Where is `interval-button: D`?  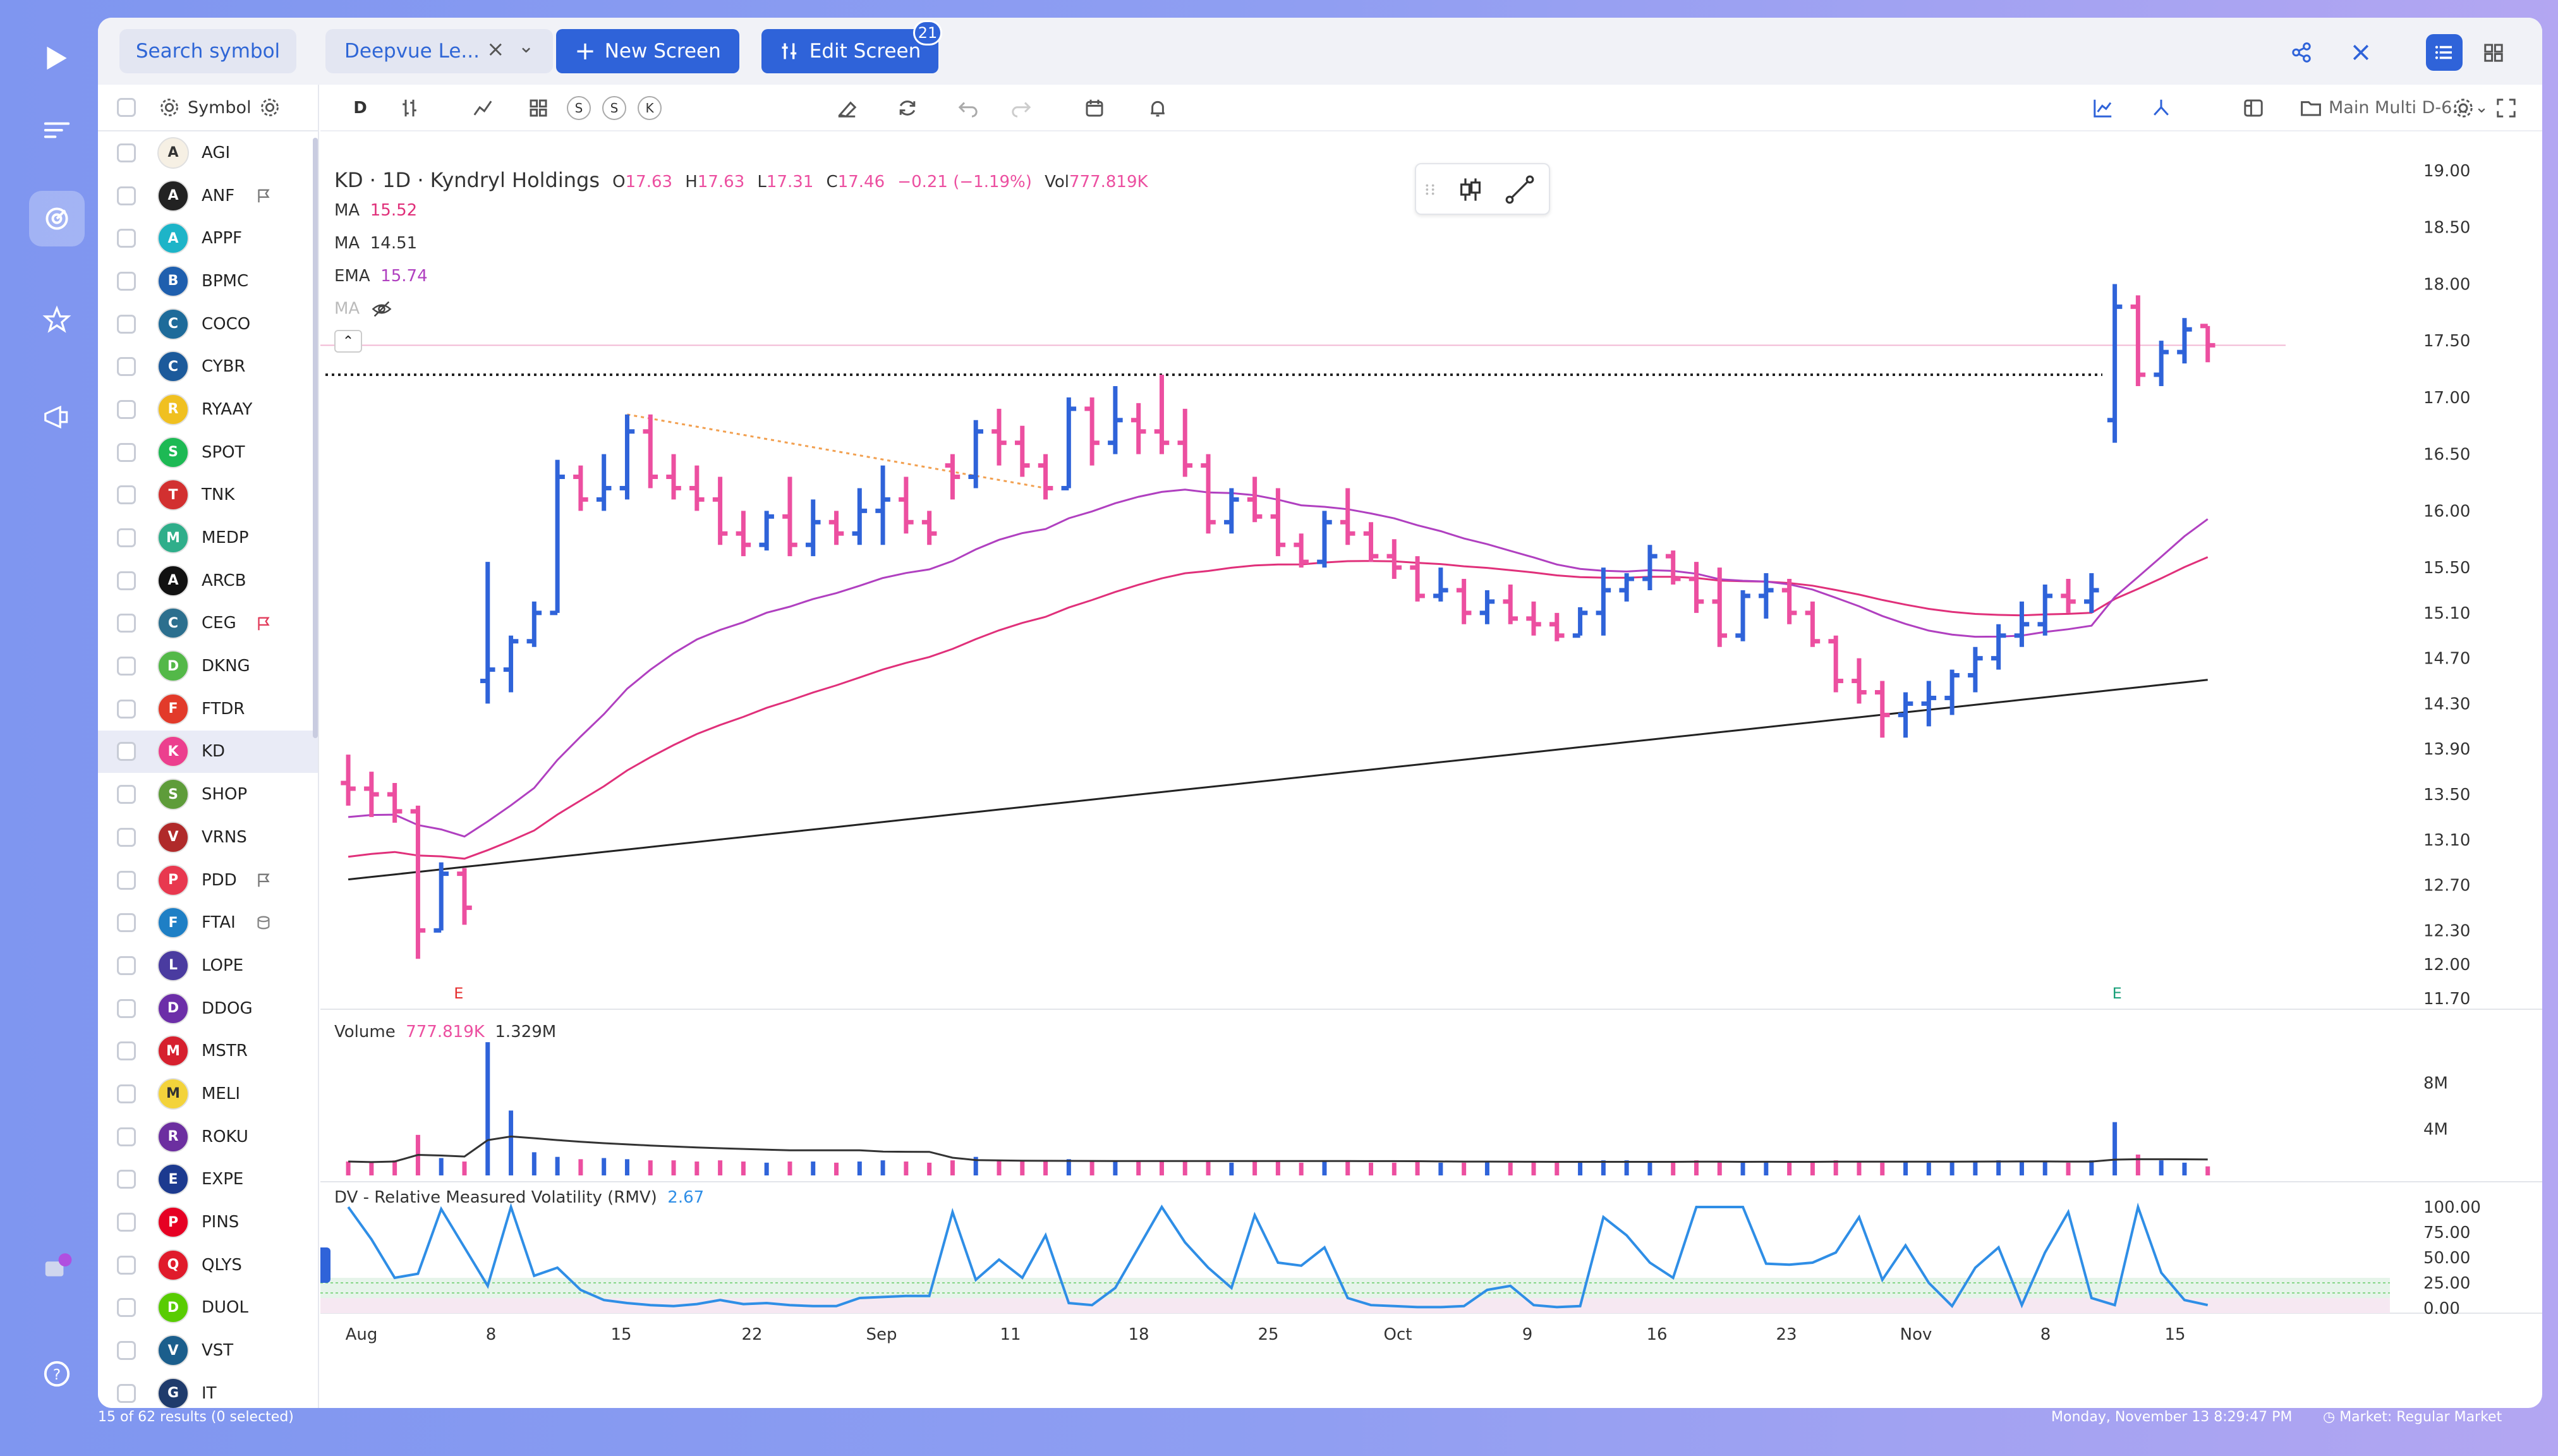 interval-button: D is located at coordinates (360, 108).